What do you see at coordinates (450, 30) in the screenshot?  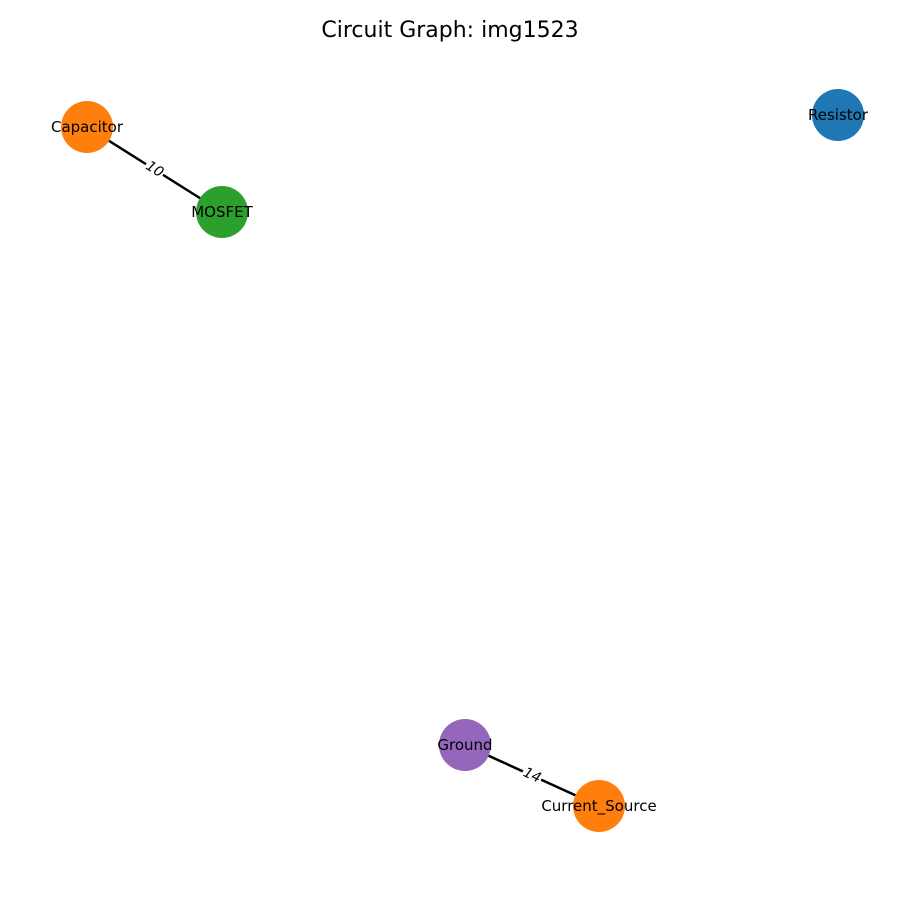 I see `diagram-title: Circuit Graph: img1523` at bounding box center [450, 30].